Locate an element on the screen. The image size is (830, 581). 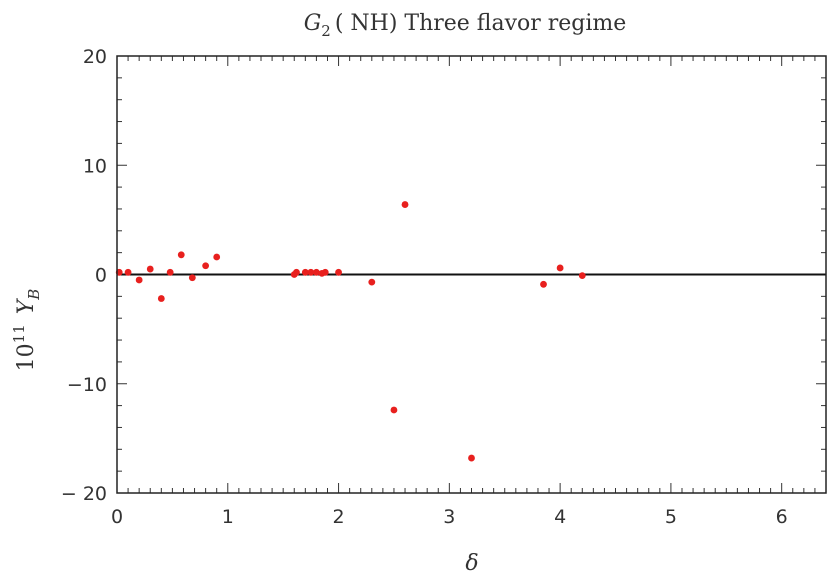
x-tick-label: 4 is located at coordinates (560, 517).